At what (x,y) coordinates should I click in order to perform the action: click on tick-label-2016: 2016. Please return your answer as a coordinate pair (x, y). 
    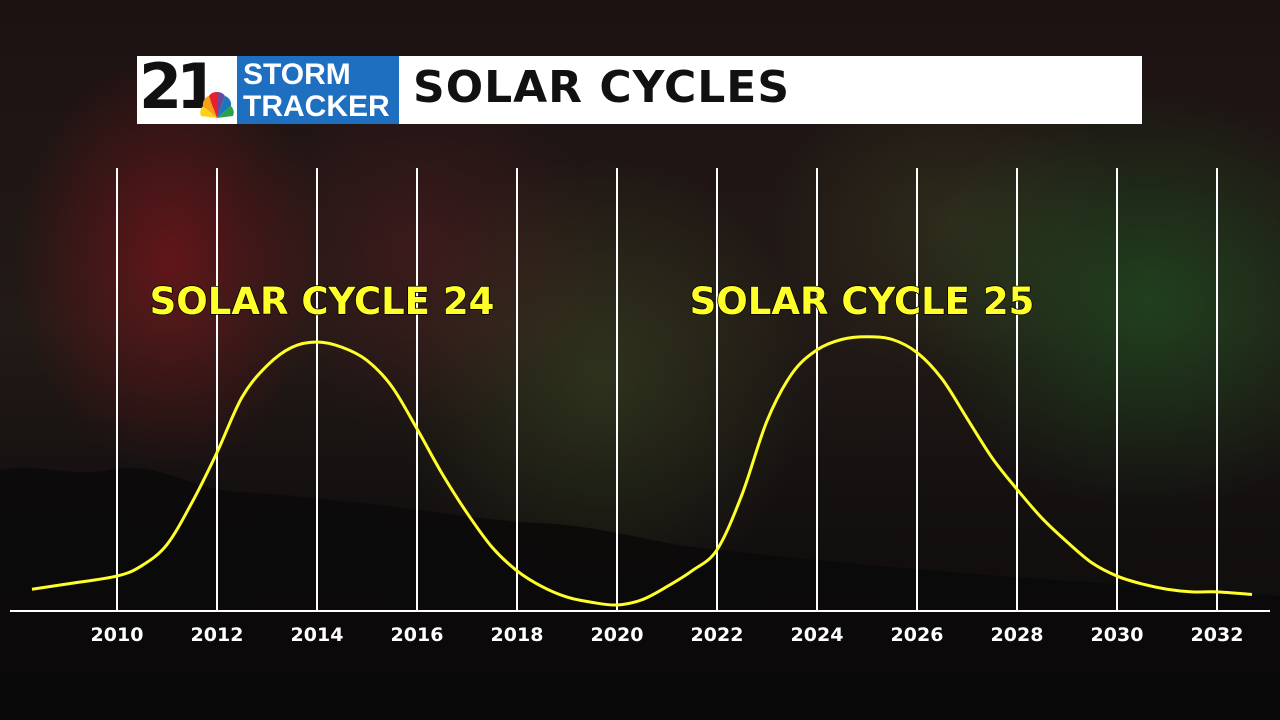
    Looking at the image, I should click on (417, 635).